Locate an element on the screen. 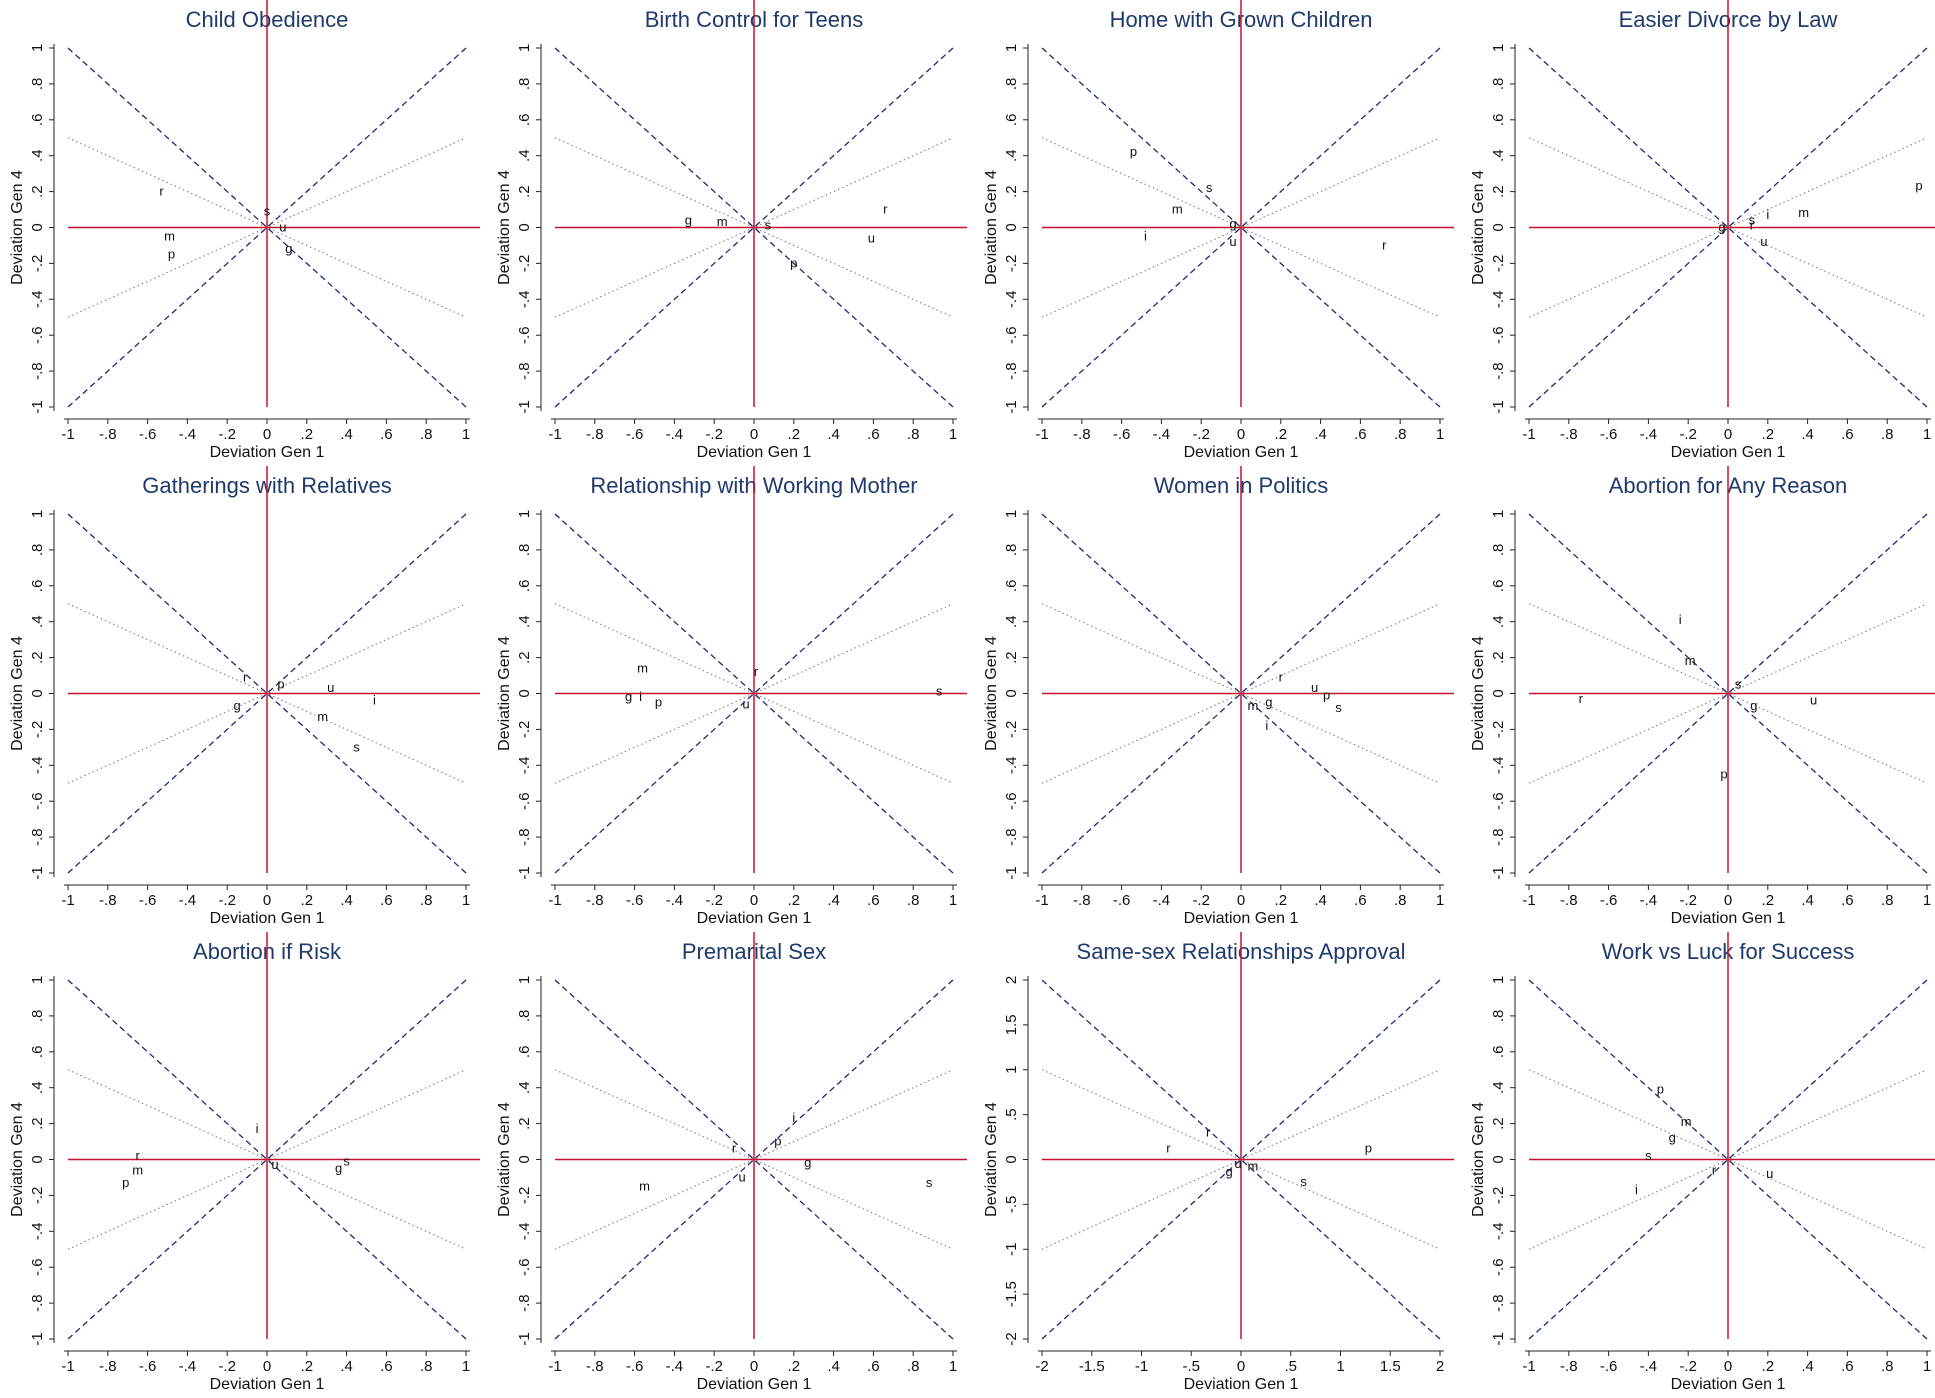 The height and width of the screenshot is (1398, 1935). y-tick-label: -.4 is located at coordinates (524, 1232).